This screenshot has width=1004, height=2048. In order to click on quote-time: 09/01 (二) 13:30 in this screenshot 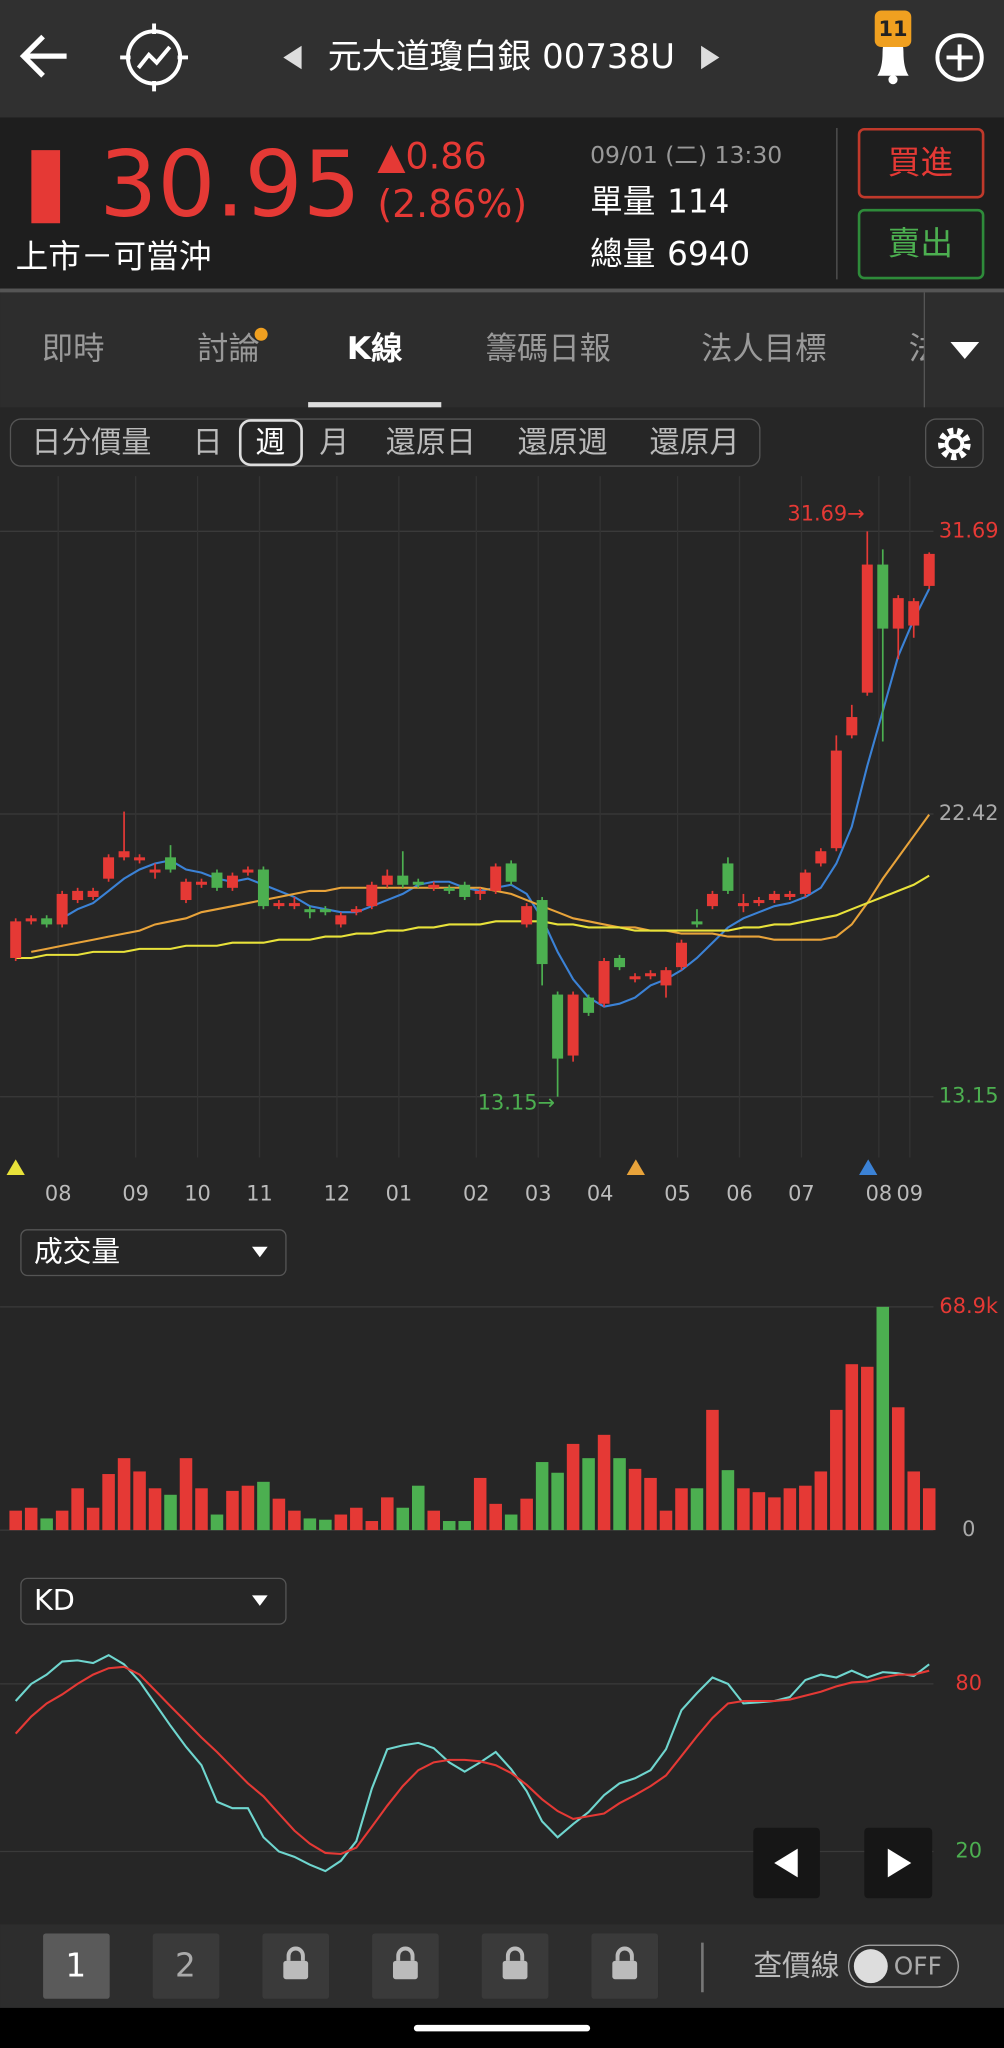, I will do `click(686, 155)`.